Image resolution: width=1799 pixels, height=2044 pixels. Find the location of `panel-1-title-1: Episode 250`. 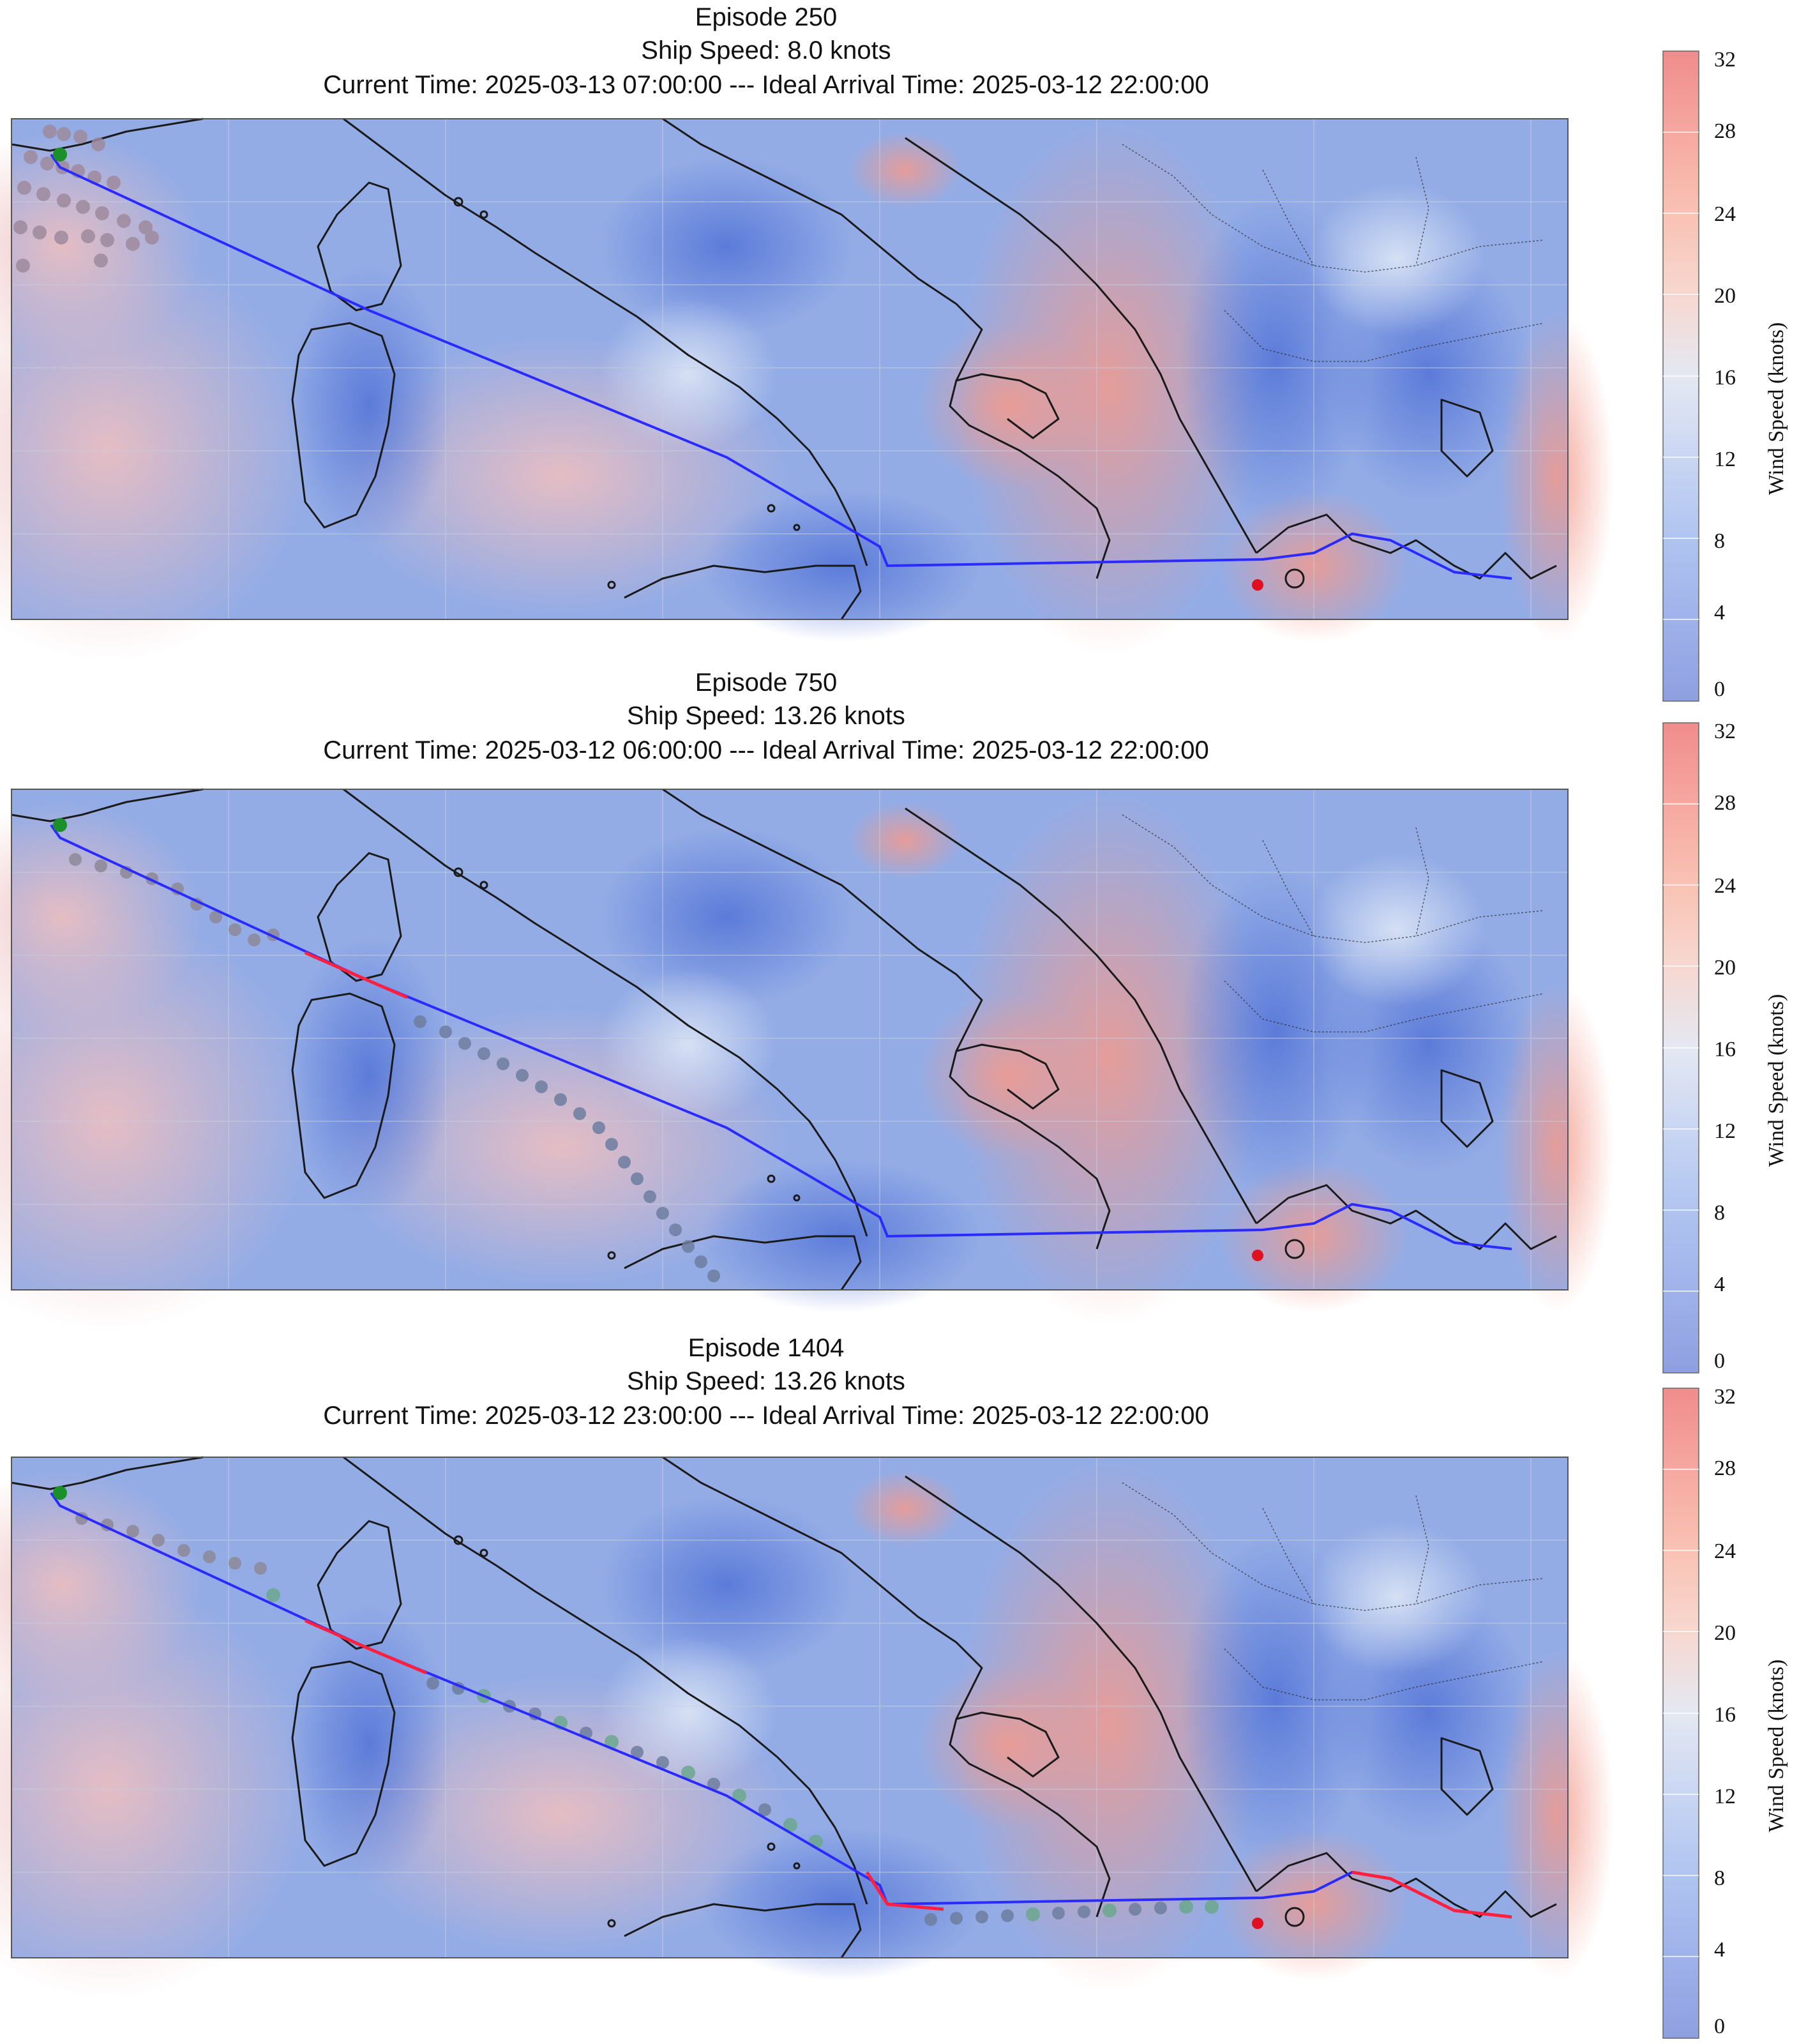

panel-1-title-1: Episode 250 is located at coordinates (766, 17).